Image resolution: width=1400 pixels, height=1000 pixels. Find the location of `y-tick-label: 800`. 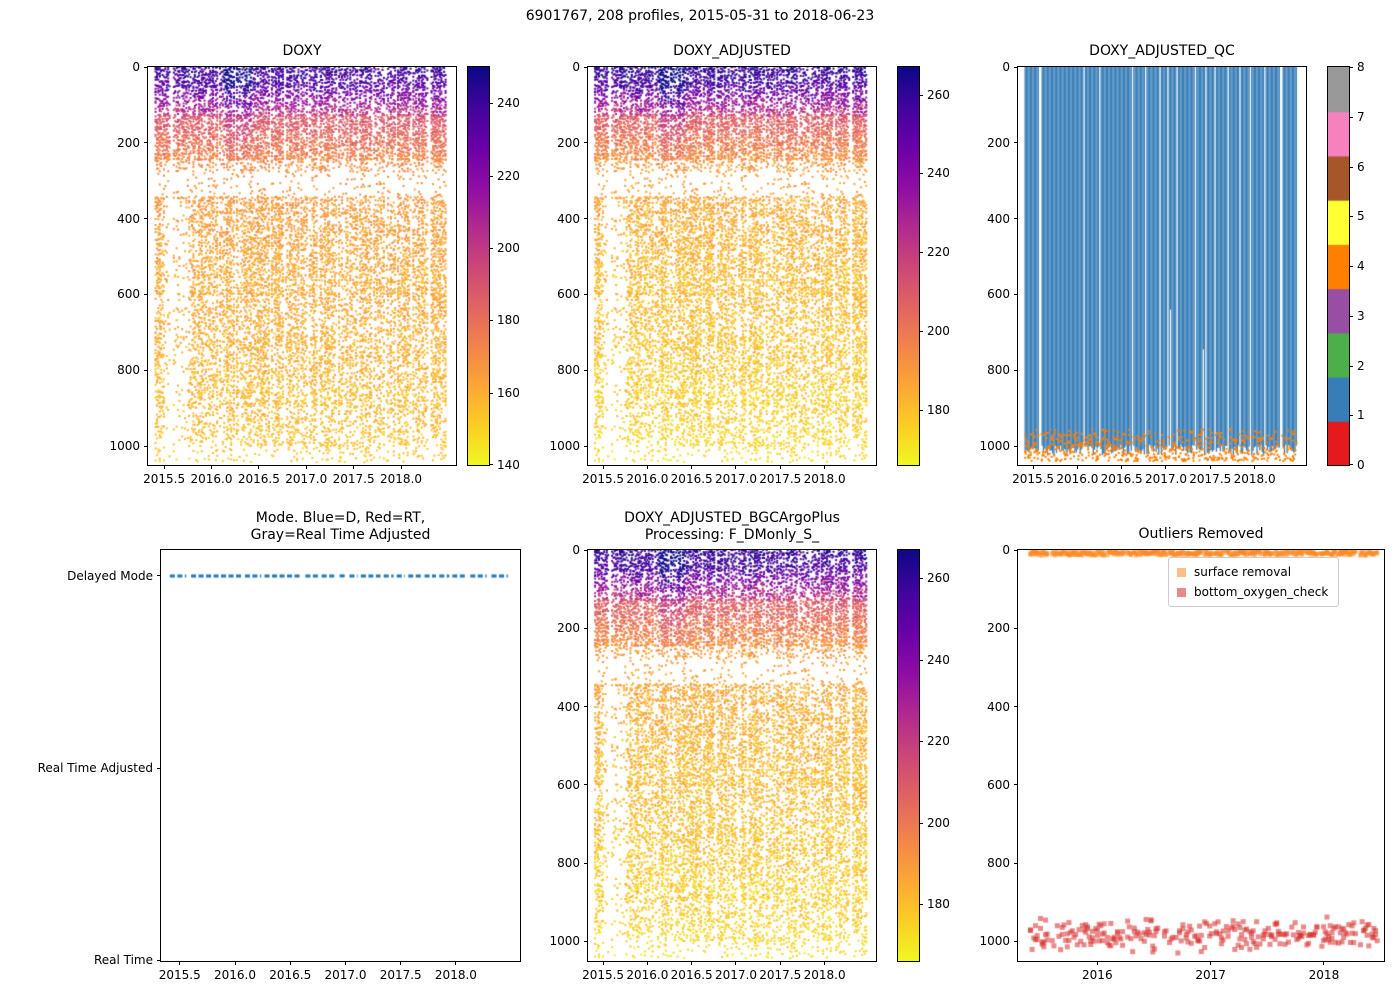

y-tick-label: 800 is located at coordinates (998, 370).